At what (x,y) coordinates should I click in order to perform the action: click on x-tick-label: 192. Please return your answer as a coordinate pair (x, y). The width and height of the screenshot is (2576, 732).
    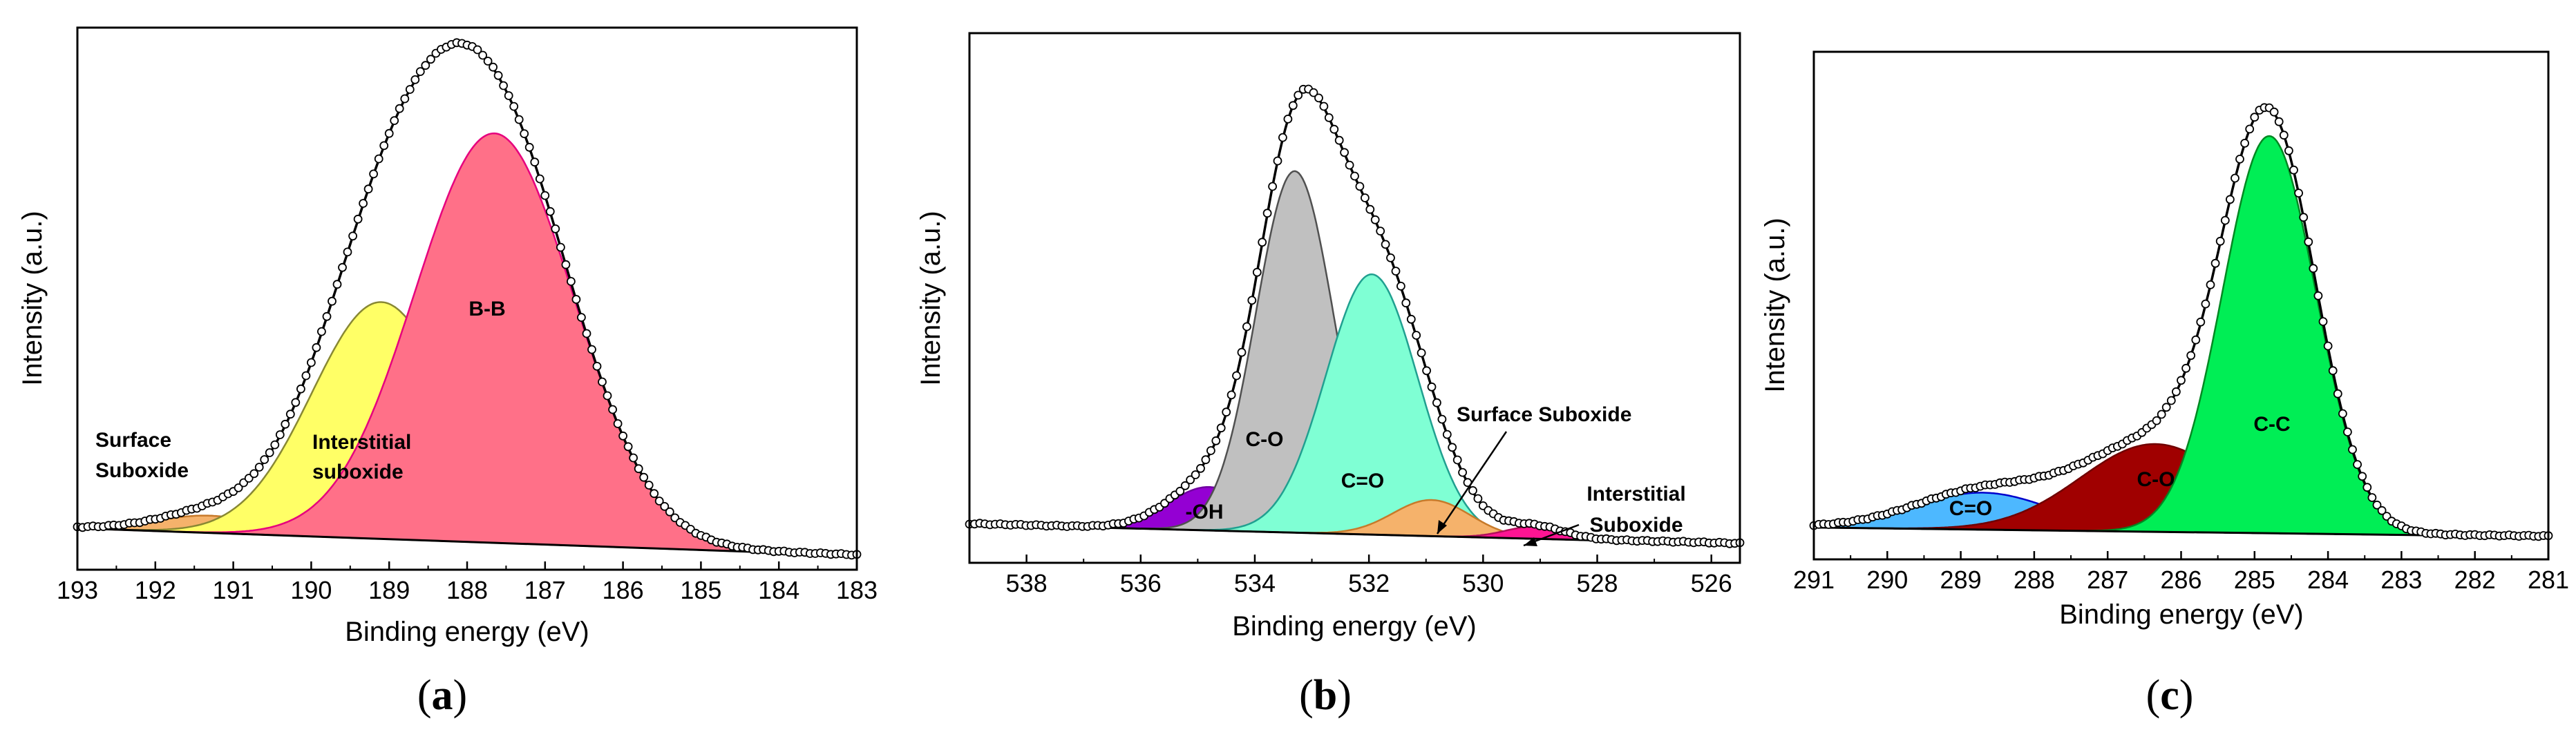
    Looking at the image, I should click on (155, 590).